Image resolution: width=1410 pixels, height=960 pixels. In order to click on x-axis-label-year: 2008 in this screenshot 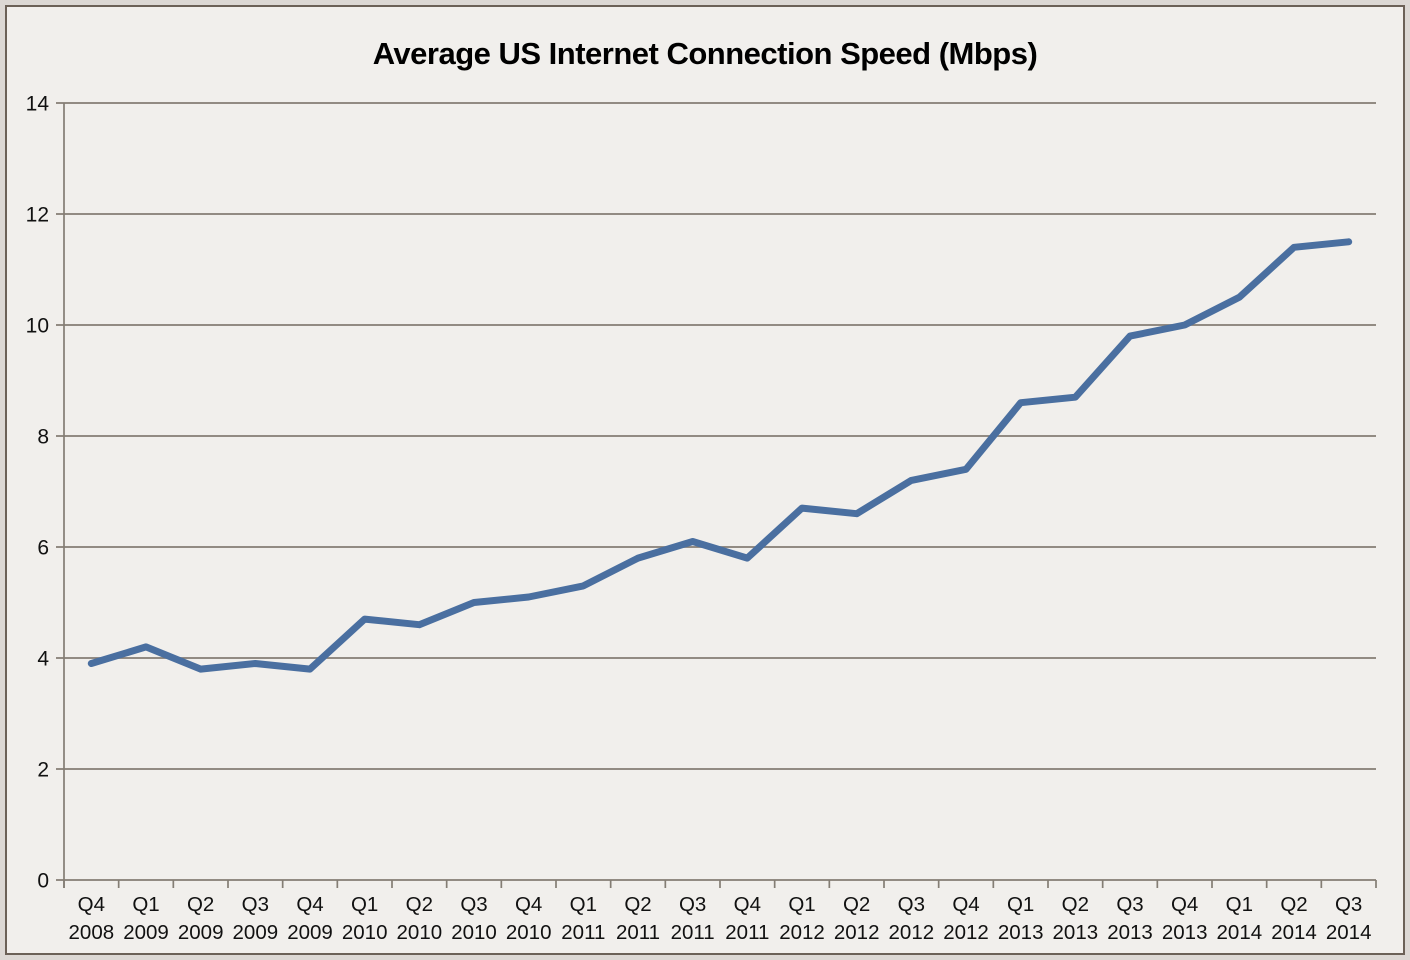, I will do `click(92, 932)`.